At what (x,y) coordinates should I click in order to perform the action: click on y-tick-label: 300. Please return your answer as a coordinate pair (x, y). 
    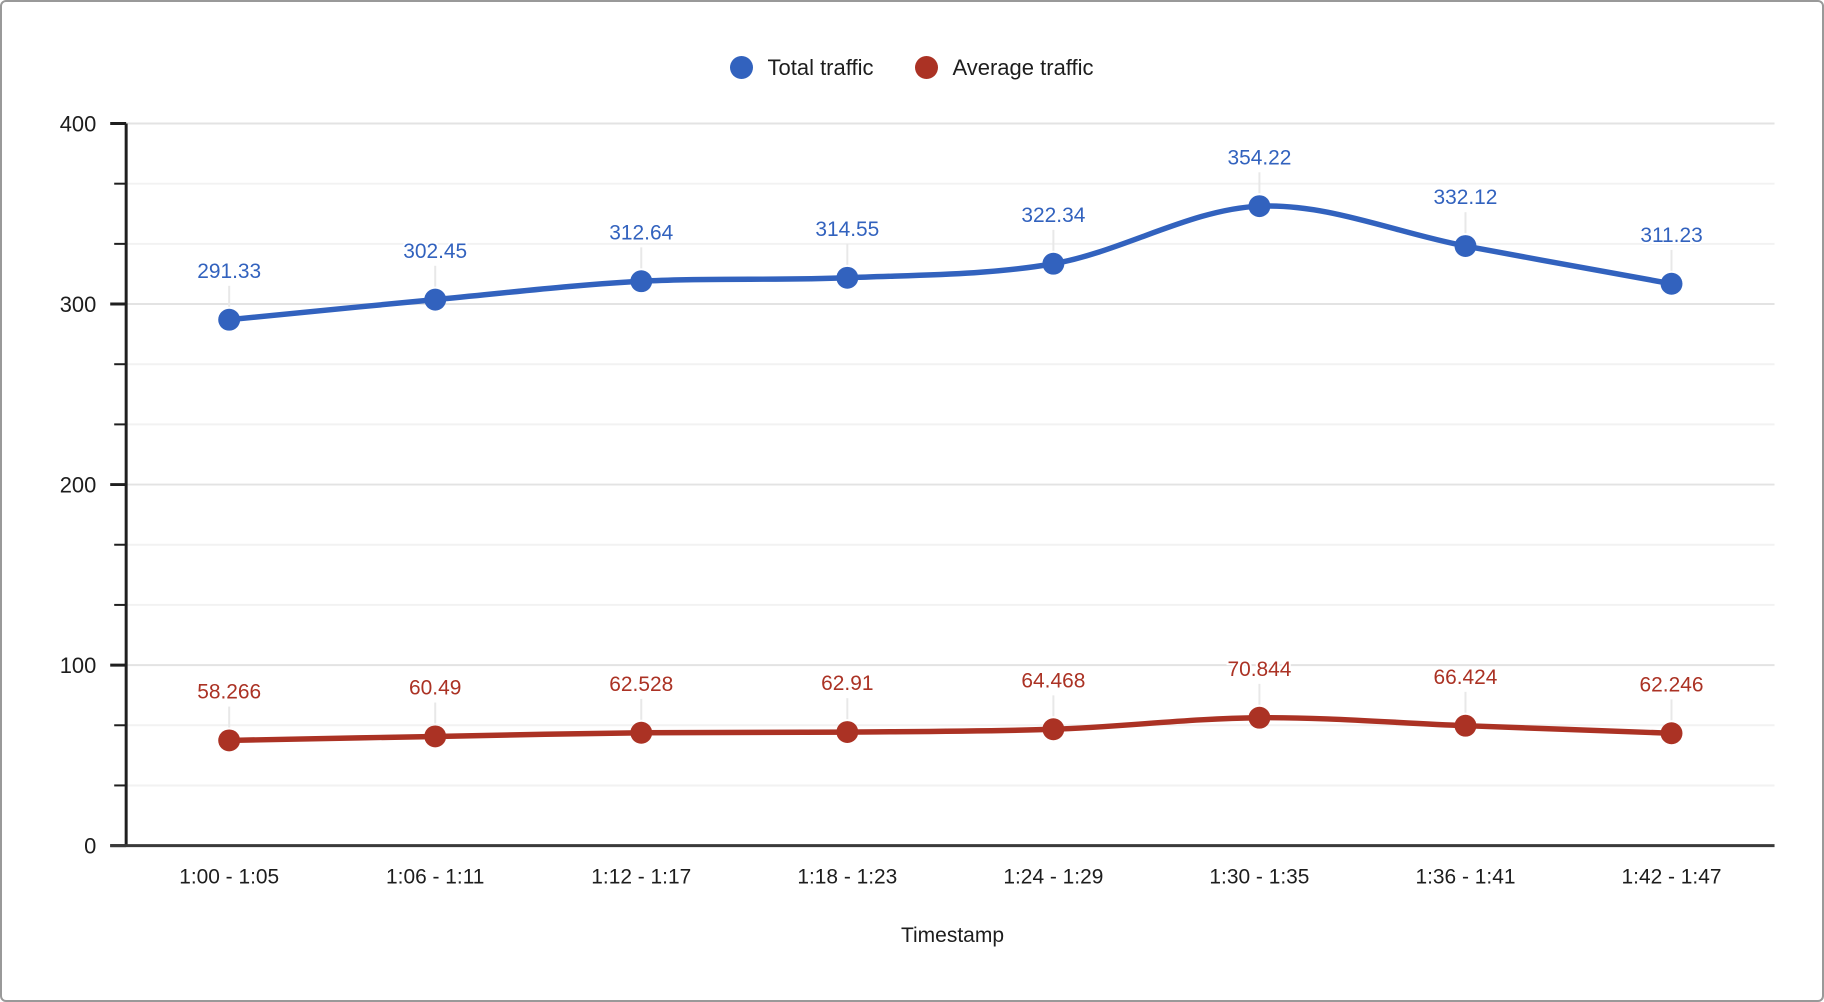
    Looking at the image, I should click on (78, 304).